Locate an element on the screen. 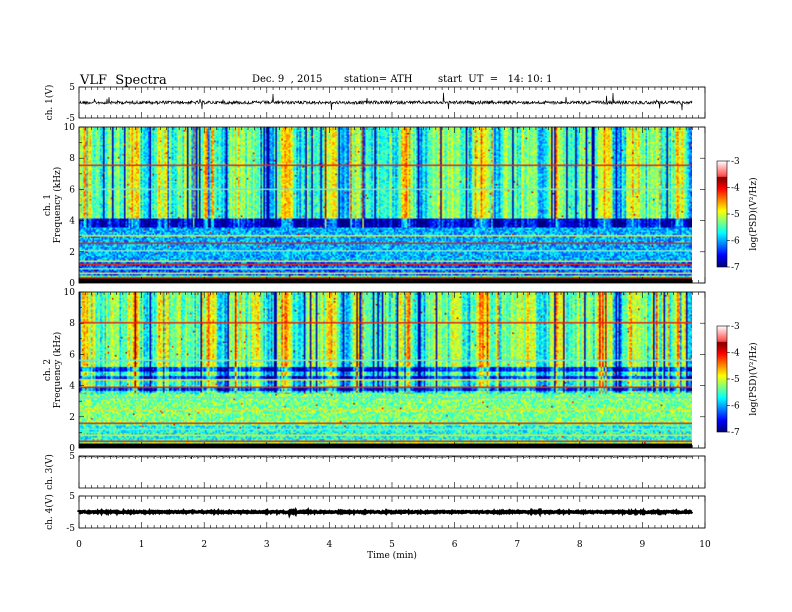 The height and width of the screenshot is (612, 792). y-tick-label-4-0: 5 is located at coordinates (72, 497).